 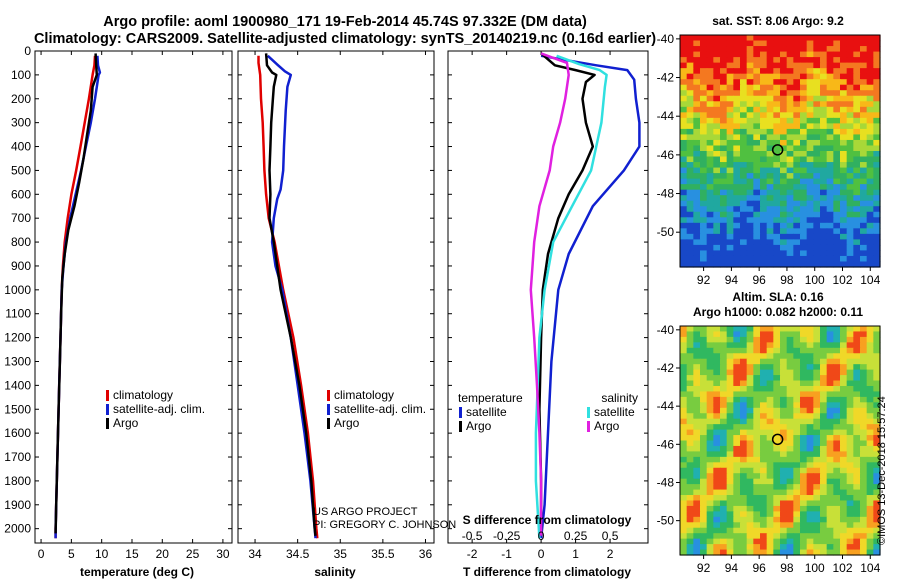 What do you see at coordinates (335, 572) in the screenshot?
I see `salinity-xlabel: salinity` at bounding box center [335, 572].